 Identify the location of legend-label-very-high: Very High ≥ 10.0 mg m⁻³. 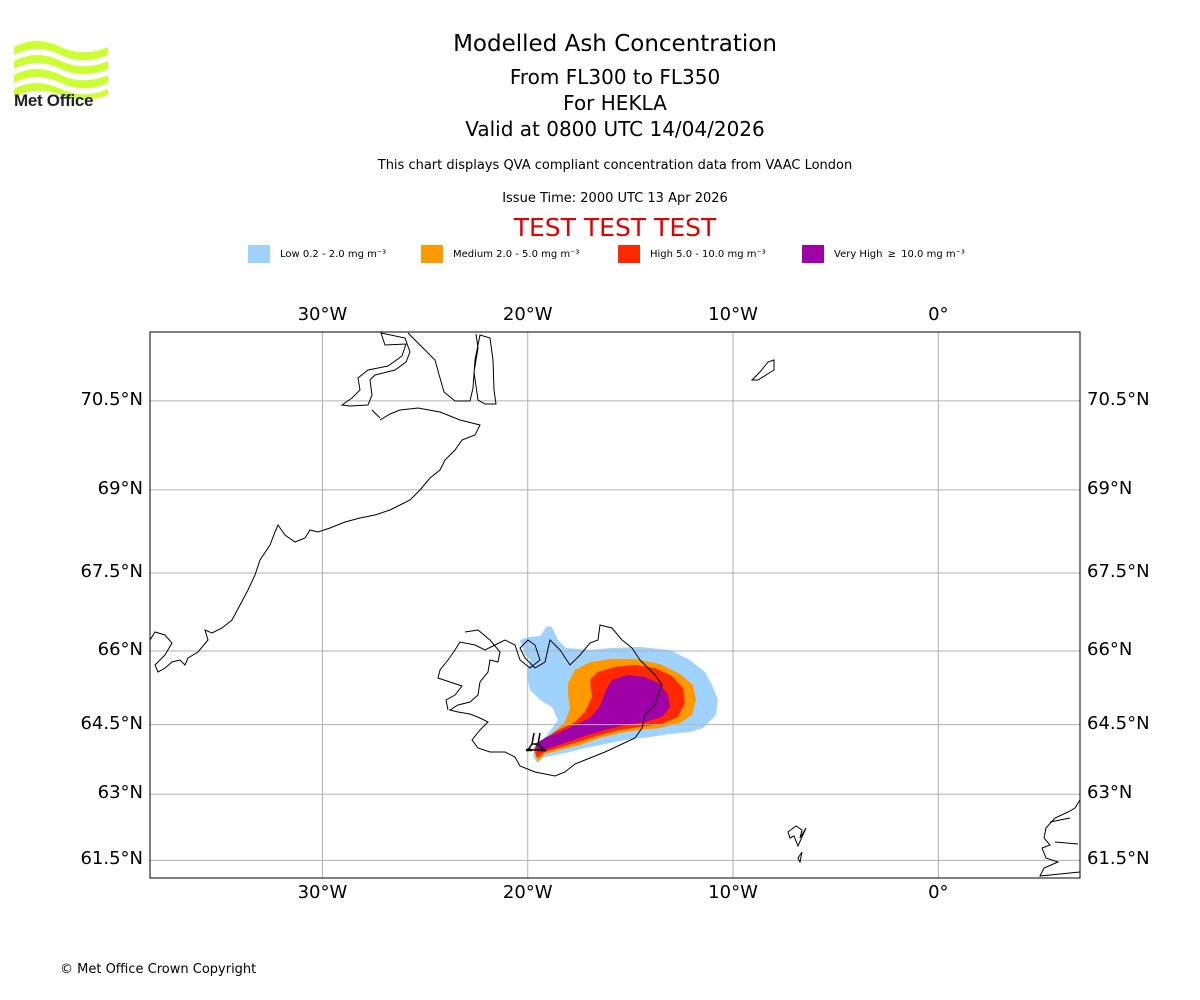
(899, 254).